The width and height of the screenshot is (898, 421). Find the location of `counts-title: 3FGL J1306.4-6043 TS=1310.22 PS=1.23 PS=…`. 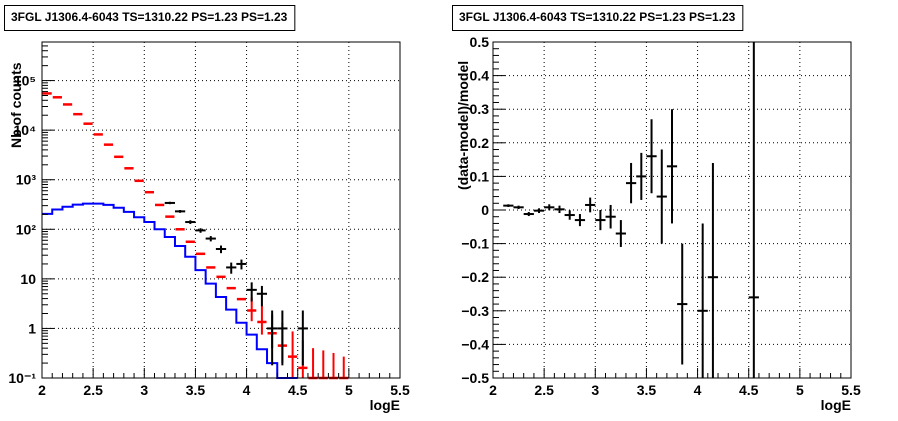

counts-title: 3FGL J1306.4-6043 TS=1310.22 PS=1.23 PS=… is located at coordinates (149, 17).